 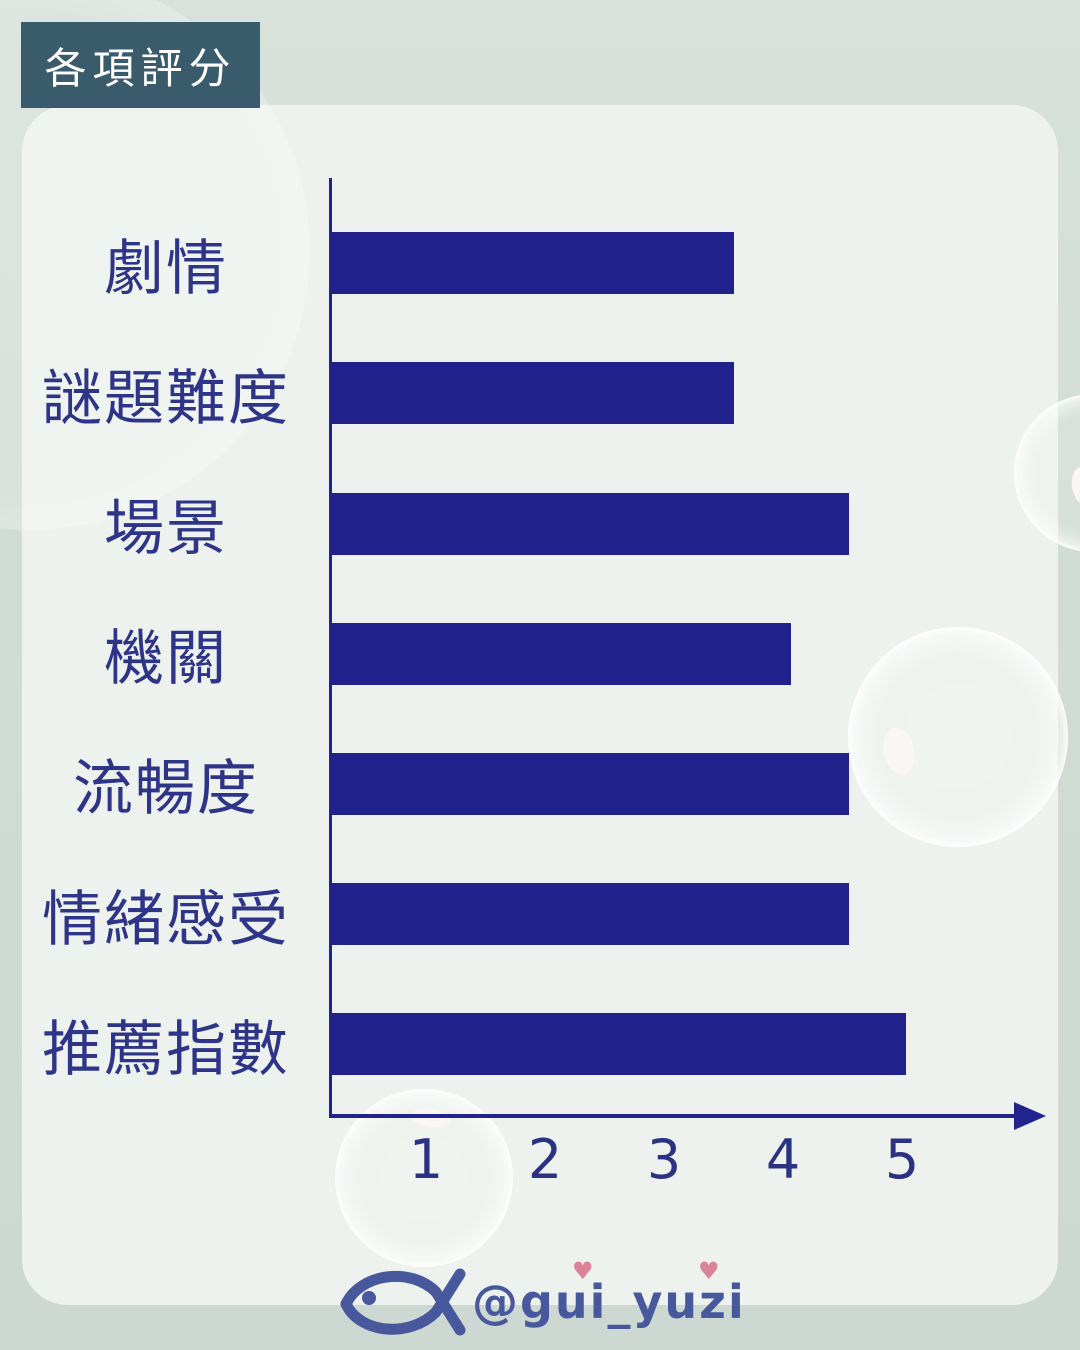 What do you see at coordinates (140, 68) in the screenshot?
I see `page-title: 各項評分` at bounding box center [140, 68].